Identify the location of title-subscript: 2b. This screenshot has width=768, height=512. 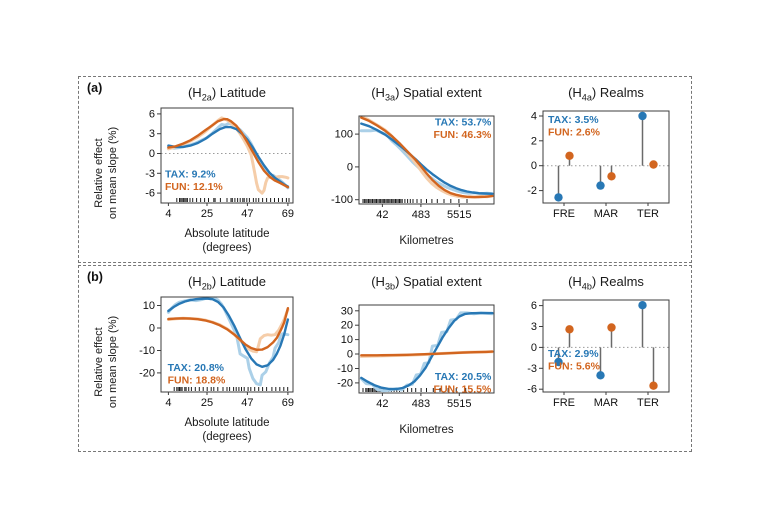
(206, 286).